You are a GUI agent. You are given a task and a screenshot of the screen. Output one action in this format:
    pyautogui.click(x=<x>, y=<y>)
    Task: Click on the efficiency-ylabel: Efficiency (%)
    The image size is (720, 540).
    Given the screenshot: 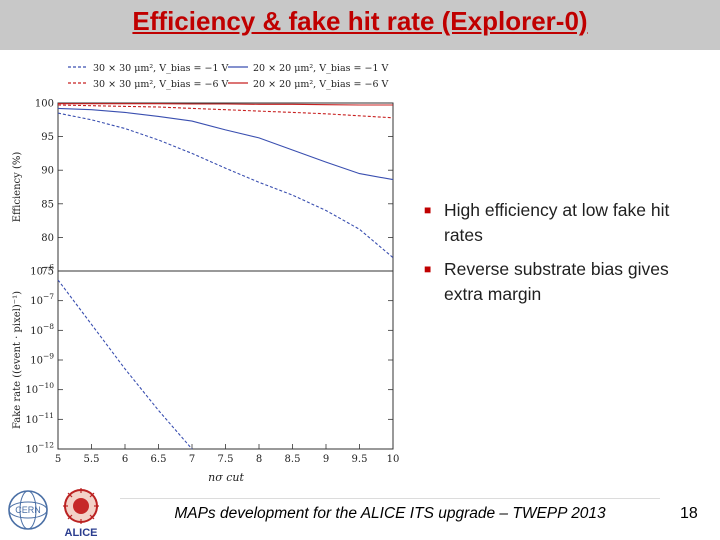 What is the action you would take?
    pyautogui.click(x=17, y=187)
    